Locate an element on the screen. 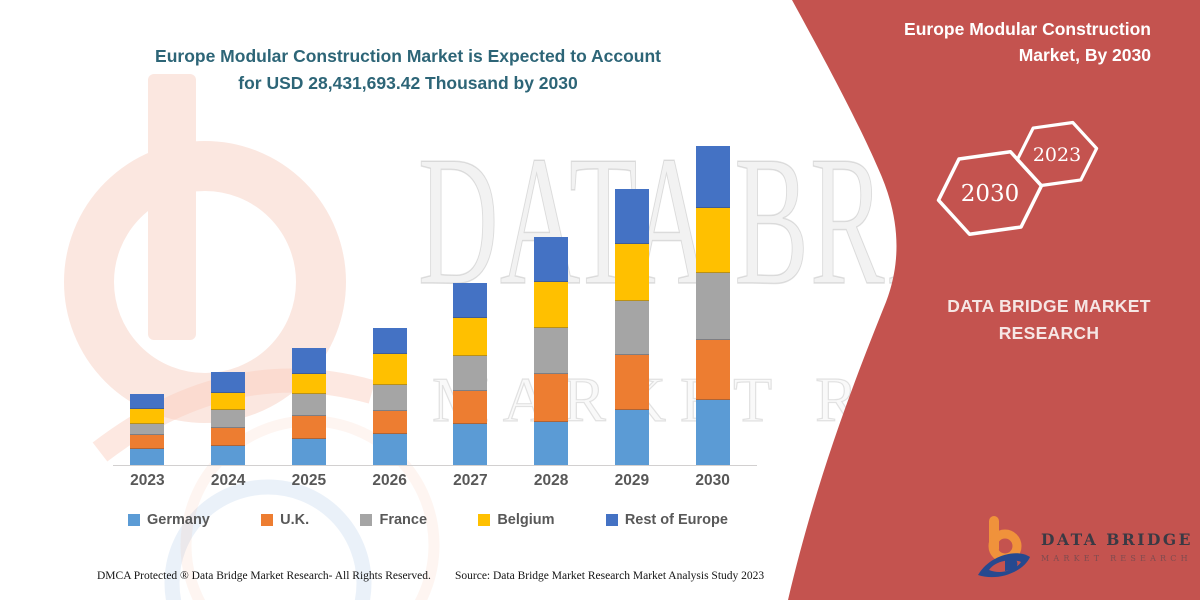 This screenshot has width=1200, height=600. bar-segment-rest-of-europe-2025 is located at coordinates (308, 361).